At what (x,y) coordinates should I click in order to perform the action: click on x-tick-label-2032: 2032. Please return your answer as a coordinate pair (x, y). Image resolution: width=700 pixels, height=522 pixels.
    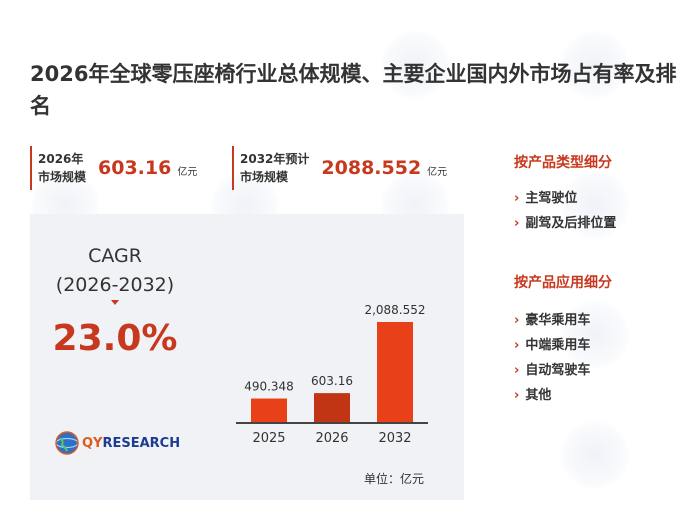
    Looking at the image, I should click on (394, 438).